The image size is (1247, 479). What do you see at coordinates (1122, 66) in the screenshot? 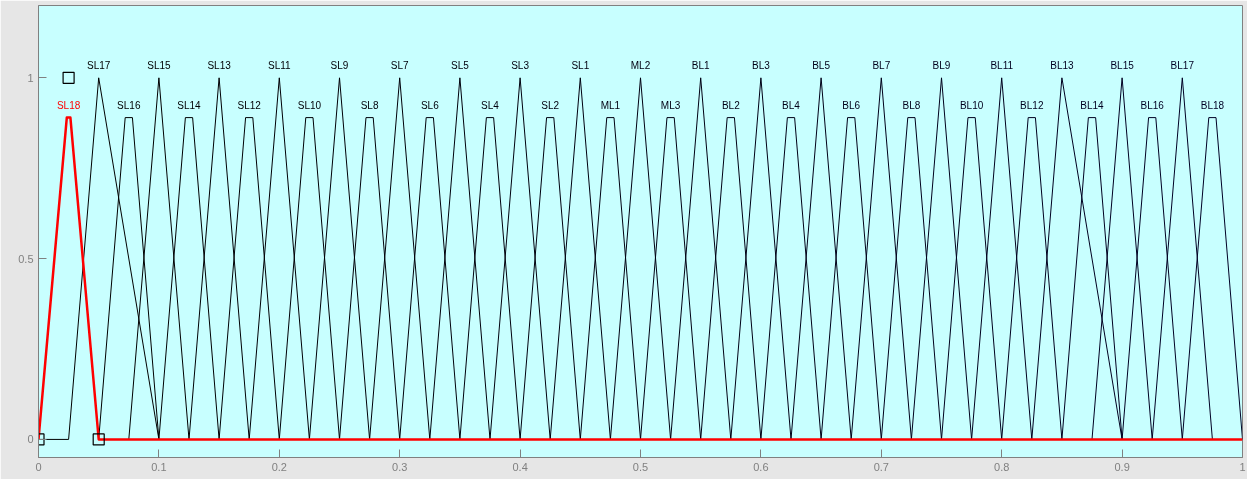
I see `series-label: BL15` at bounding box center [1122, 66].